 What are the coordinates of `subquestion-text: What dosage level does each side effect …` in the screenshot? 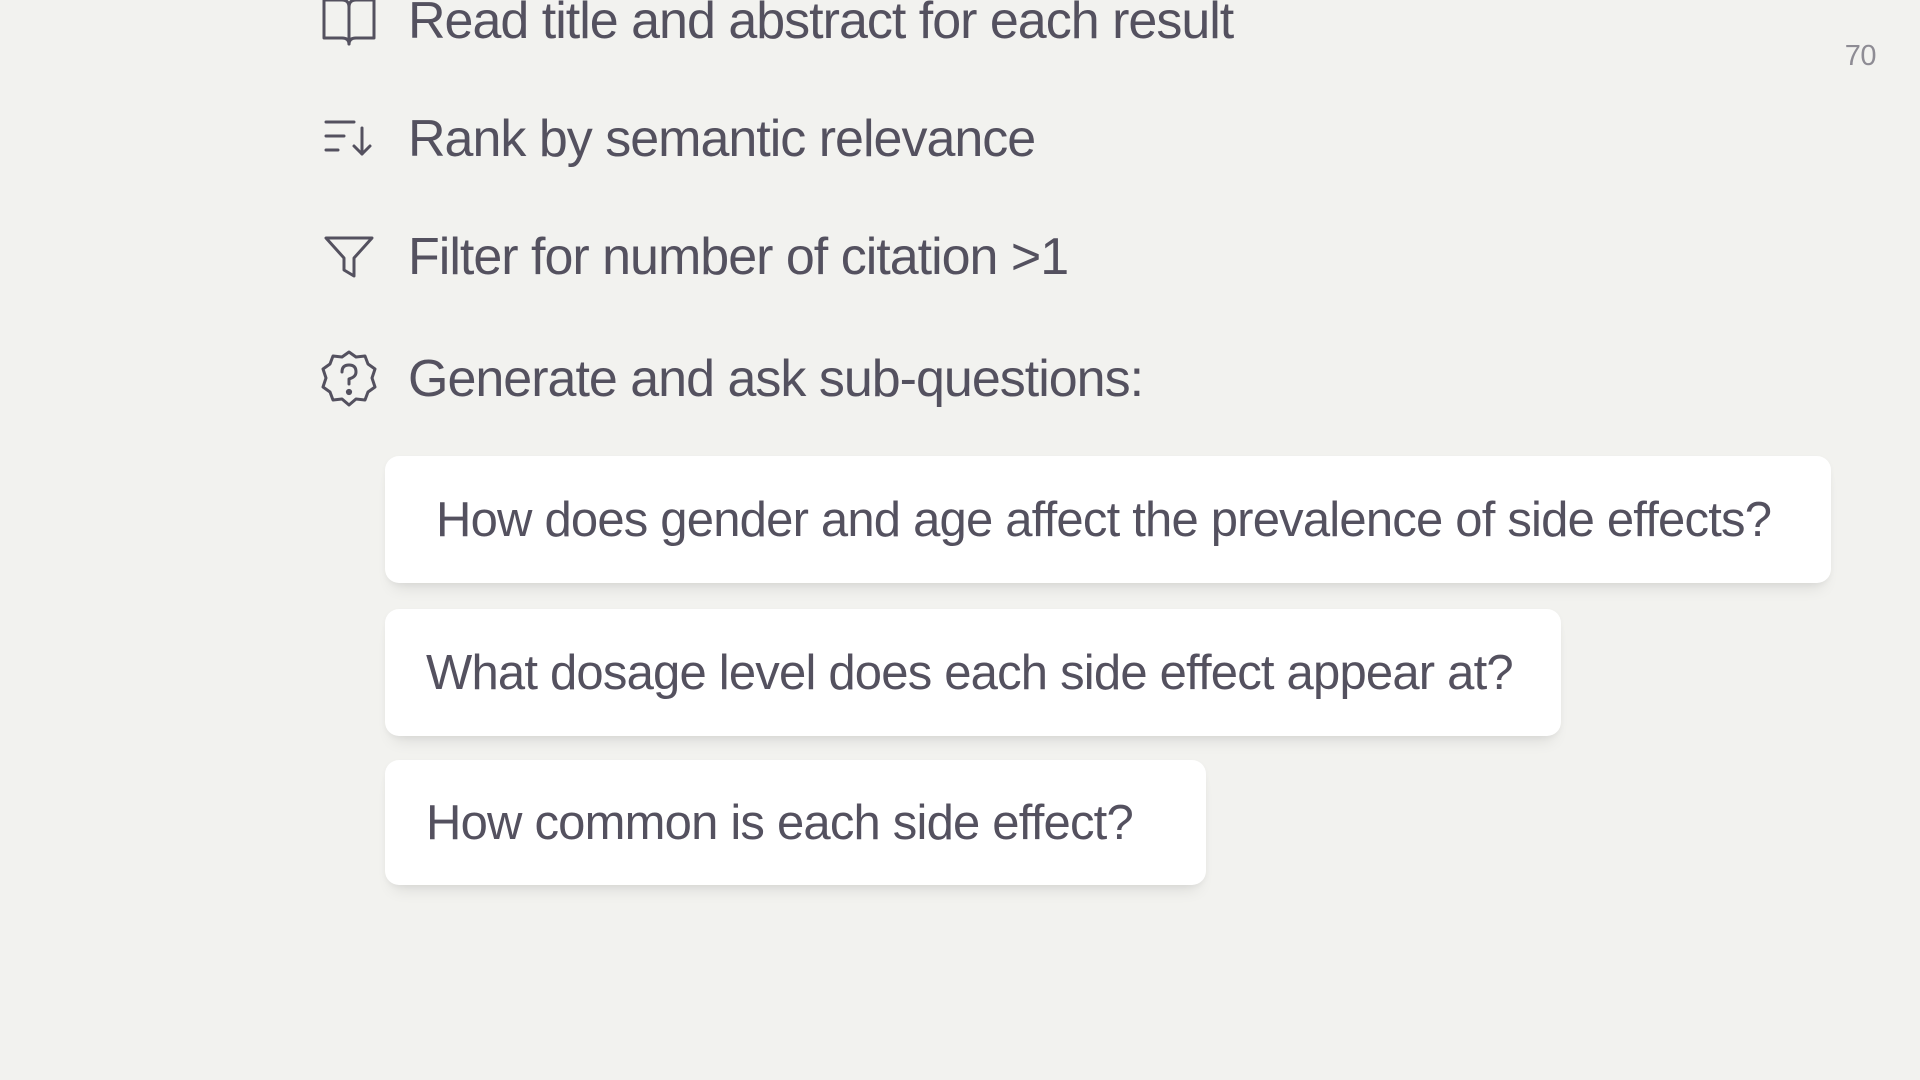 It's located at (970, 672).